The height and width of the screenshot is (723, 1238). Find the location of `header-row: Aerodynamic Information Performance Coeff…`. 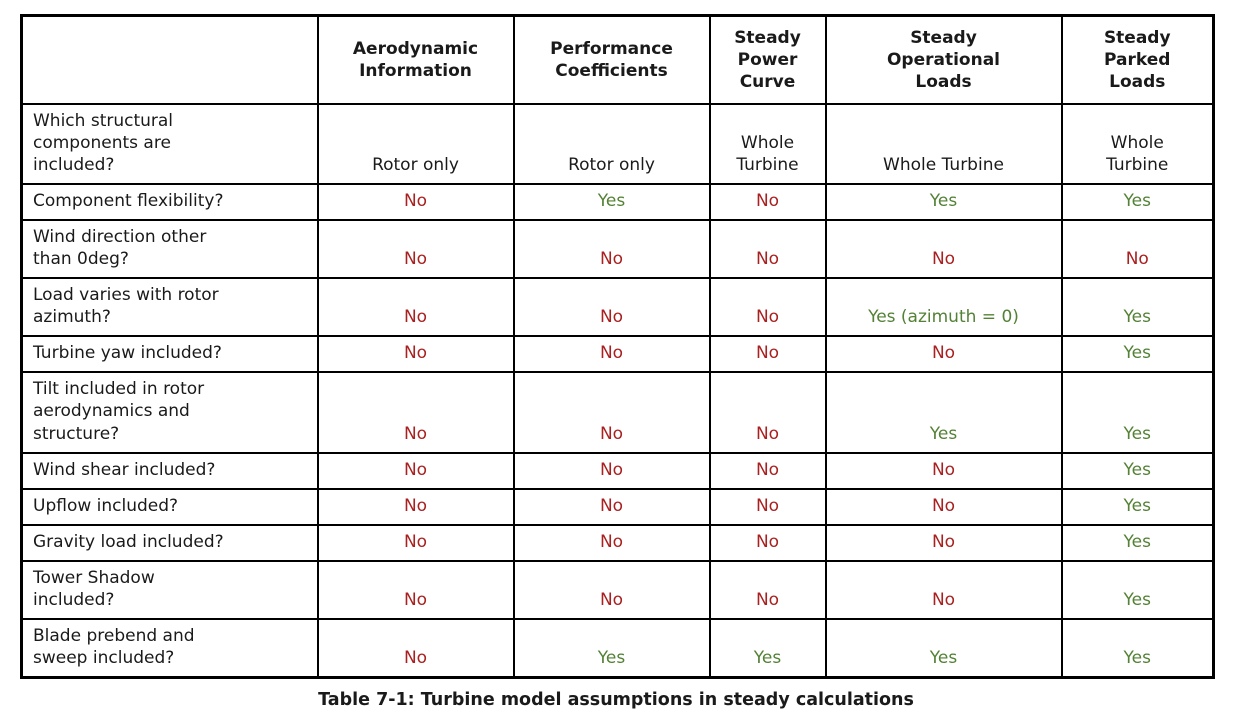

header-row: Aerodynamic Information Performance Coeff… is located at coordinates (617, 59).